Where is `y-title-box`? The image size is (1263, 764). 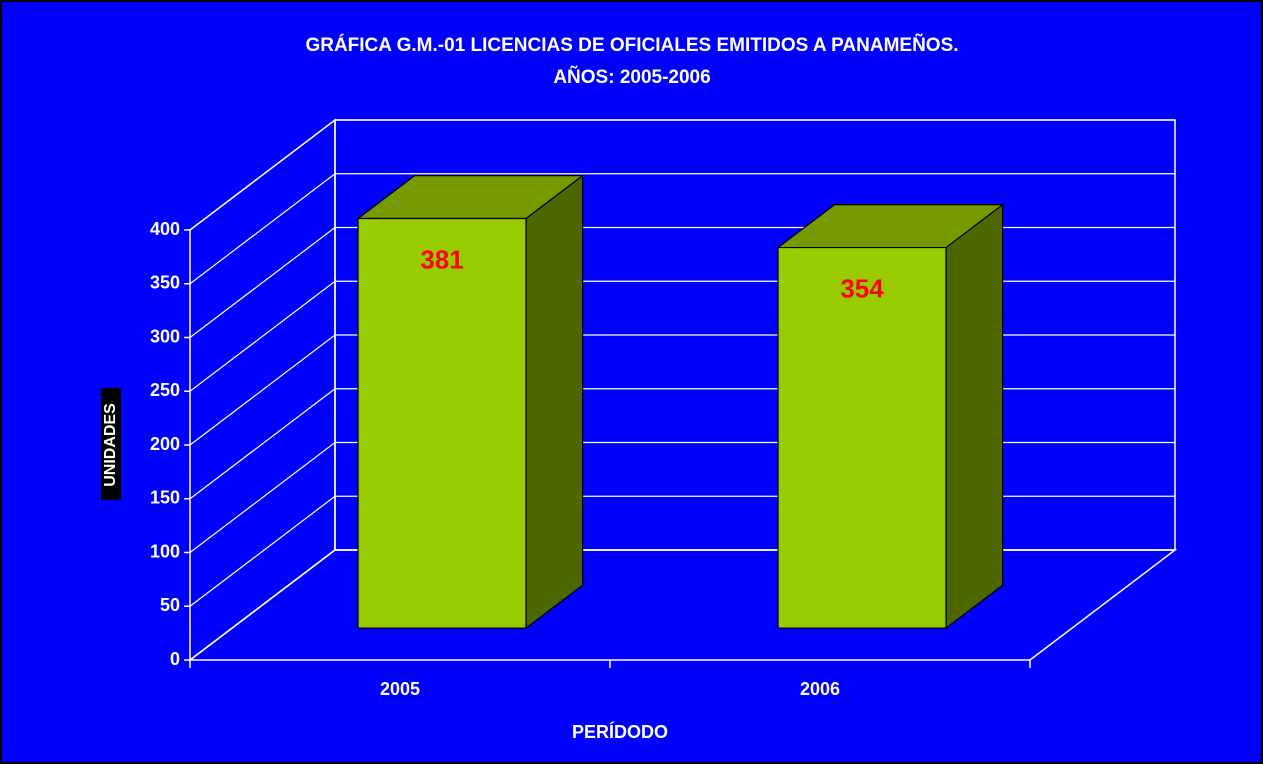
y-title-box is located at coordinates (111, 444).